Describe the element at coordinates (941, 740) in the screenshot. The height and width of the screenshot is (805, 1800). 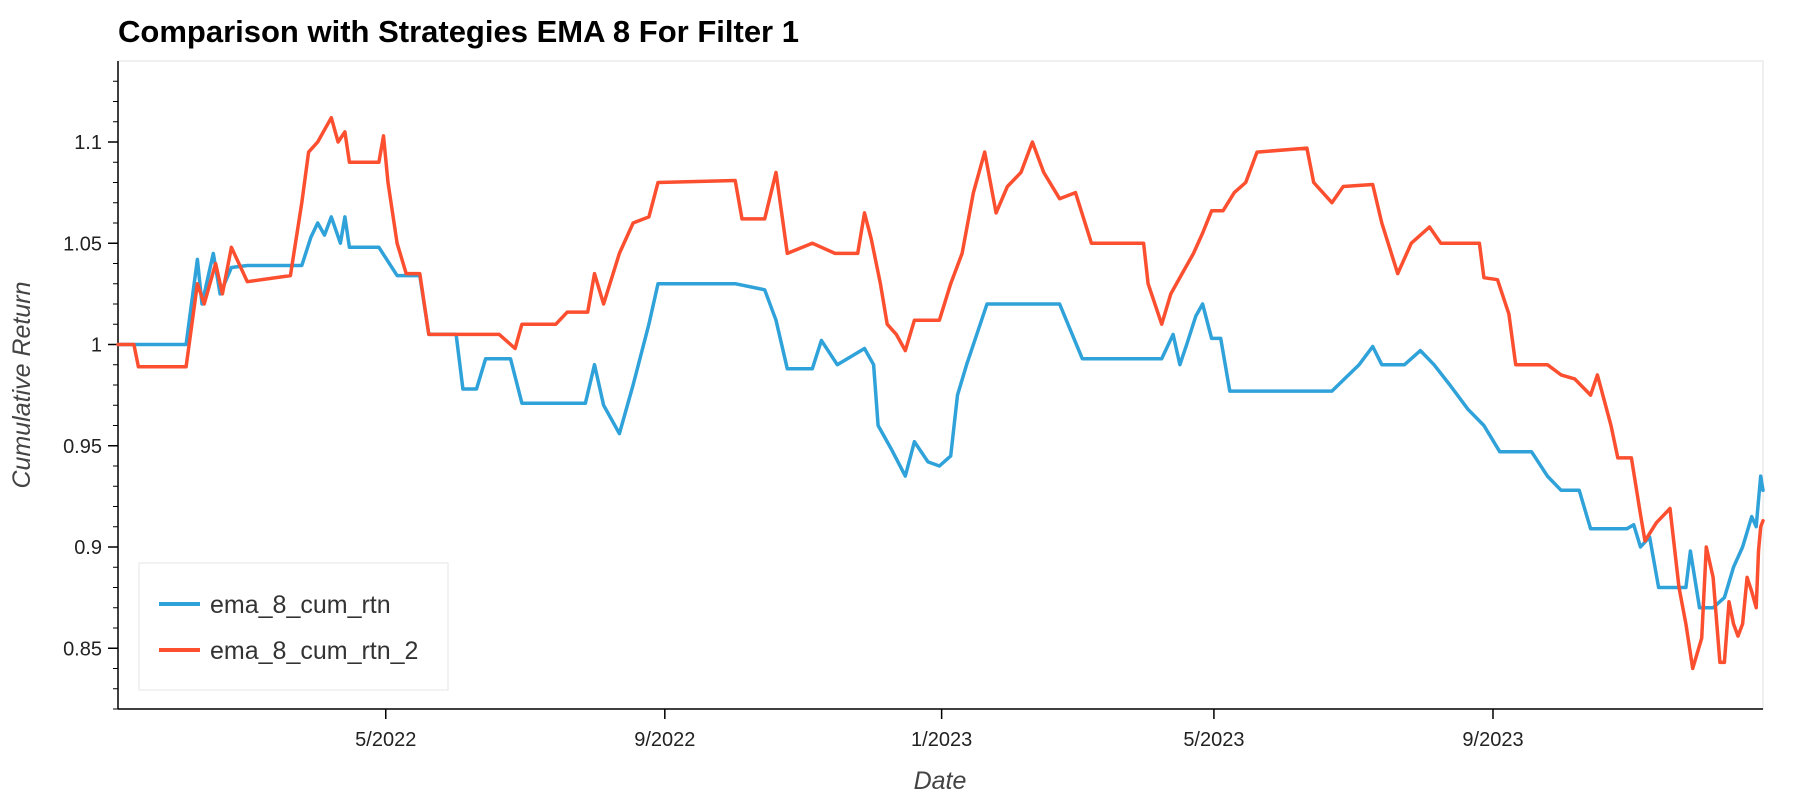
I see `x-tick-label: 1/2023` at that location.